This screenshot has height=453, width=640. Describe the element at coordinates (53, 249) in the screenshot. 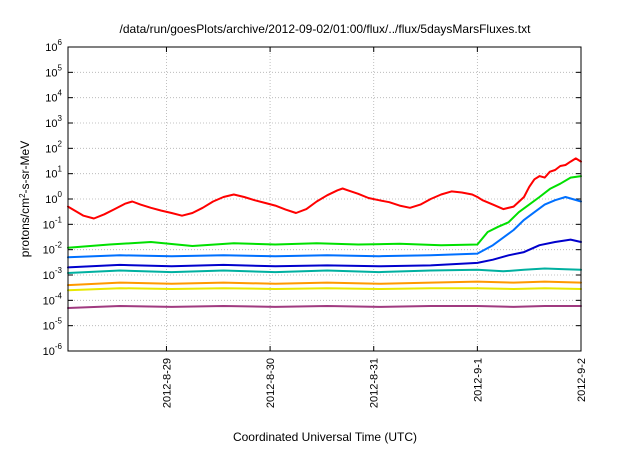

I see `y-tick-label: 10⁻²` at that location.